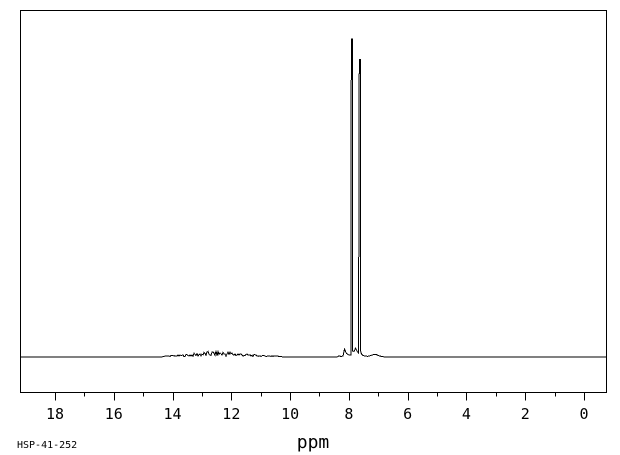 The width and height of the screenshot is (620, 455). What do you see at coordinates (47, 445) in the screenshot?
I see `spectrum-id-label: HSP-41-252` at bounding box center [47, 445].